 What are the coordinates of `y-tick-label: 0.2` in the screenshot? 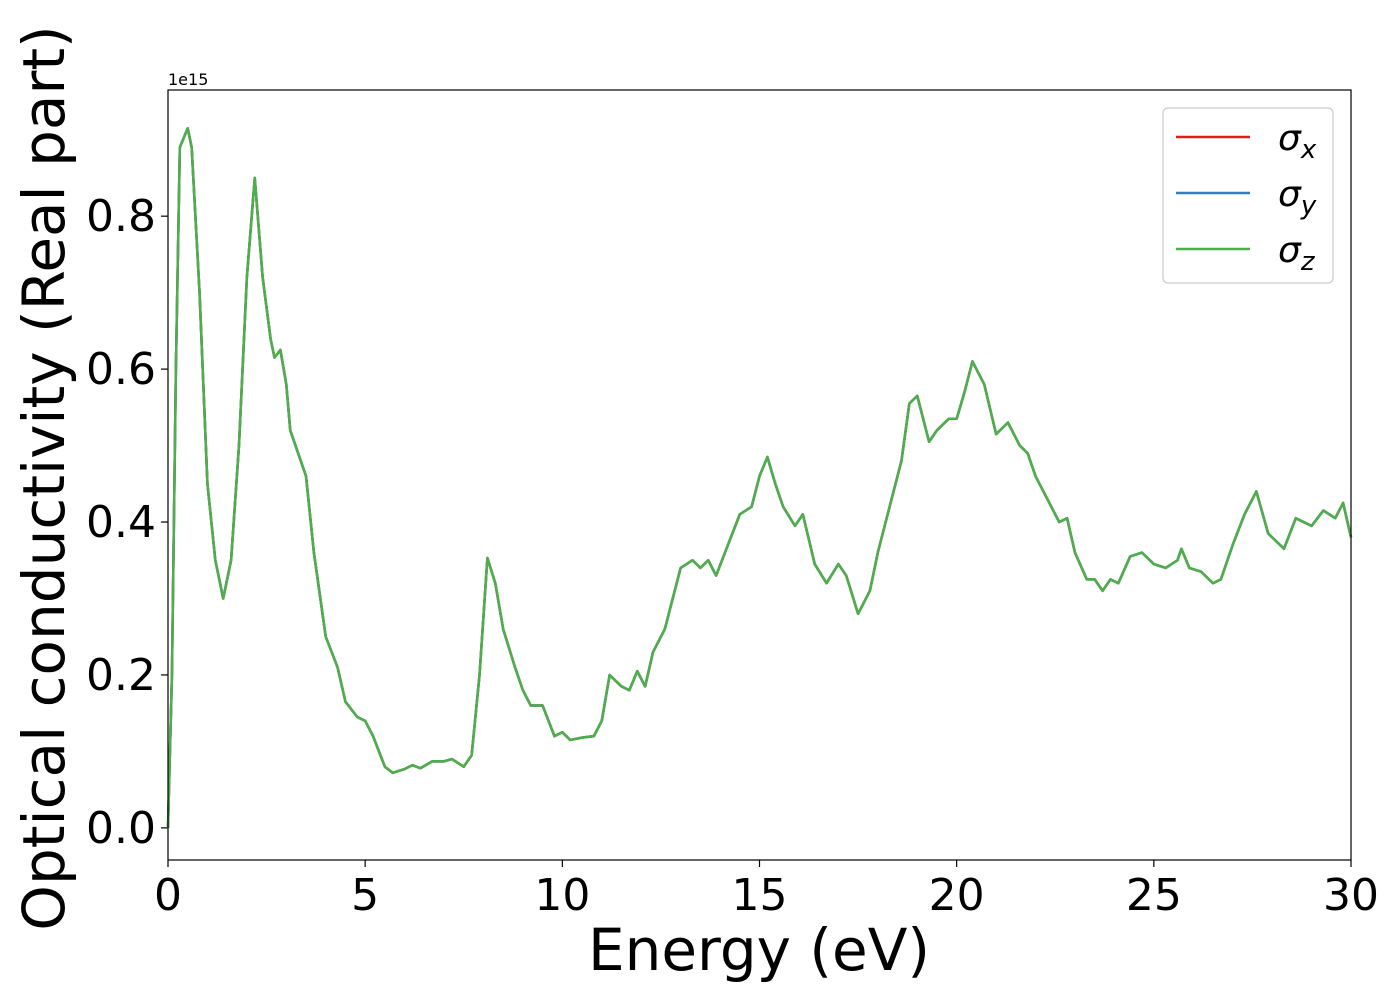 It's located at (121, 675).